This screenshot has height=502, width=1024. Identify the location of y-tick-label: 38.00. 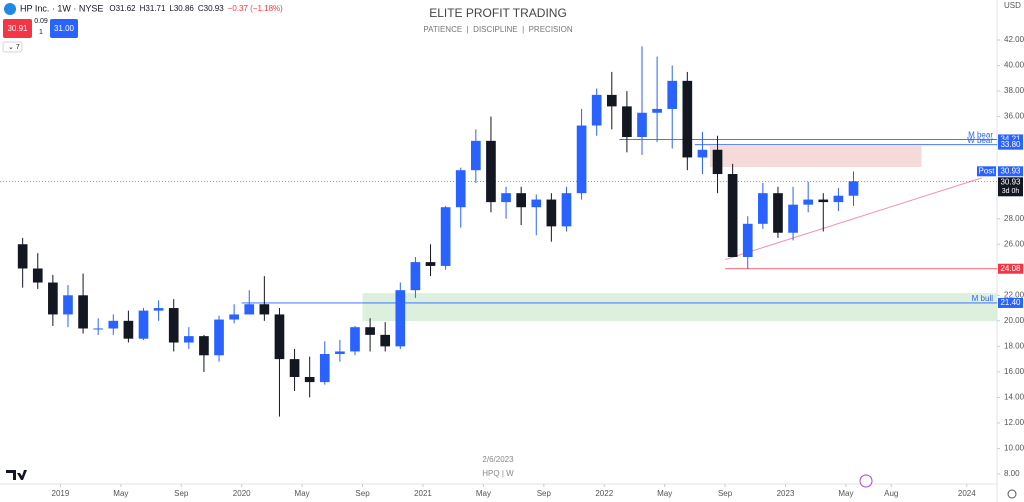
(1014, 90).